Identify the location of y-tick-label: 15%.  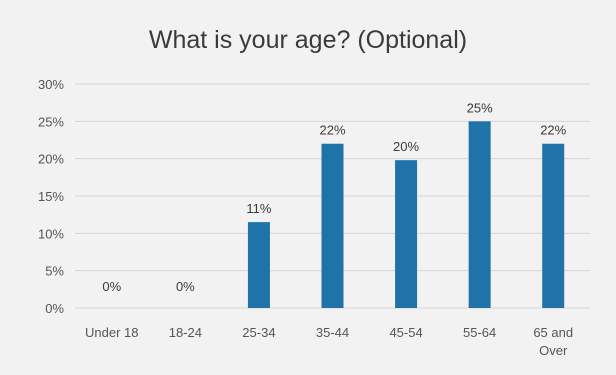
(51, 196).